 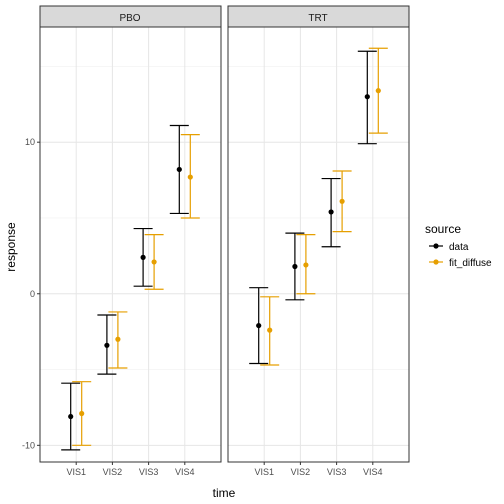 What do you see at coordinates (436, 246) in the screenshot?
I see `legend-key-point-data` at bounding box center [436, 246].